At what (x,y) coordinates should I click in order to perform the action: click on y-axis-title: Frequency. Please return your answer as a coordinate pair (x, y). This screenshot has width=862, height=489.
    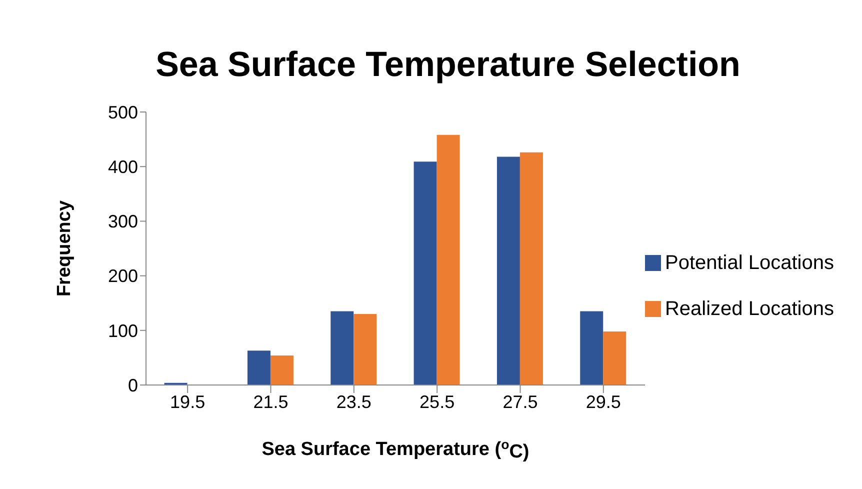
    Looking at the image, I should click on (64, 248).